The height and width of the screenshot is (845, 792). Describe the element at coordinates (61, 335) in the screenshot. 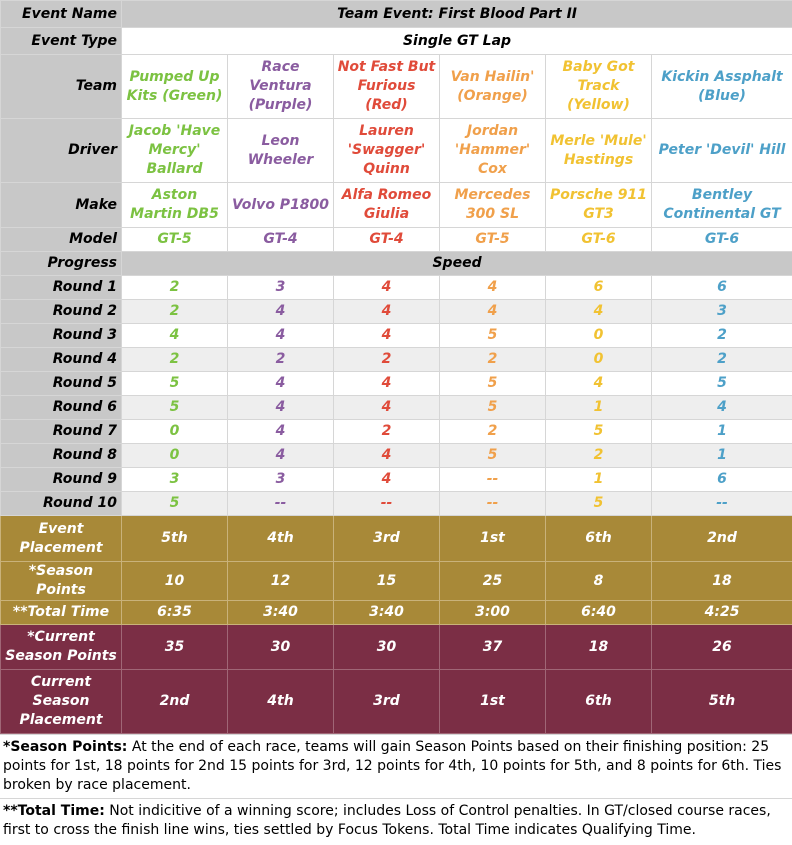

I see `round-label: Round 3` at that location.